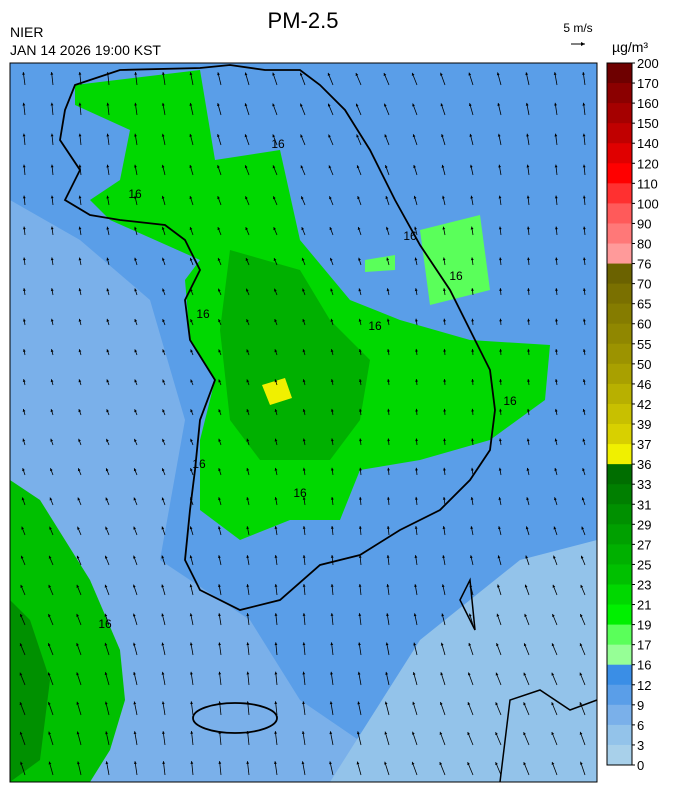 The width and height of the screenshot is (673, 795). Describe the element at coordinates (295, 355) in the screenshot. I see `darker-green` at that location.